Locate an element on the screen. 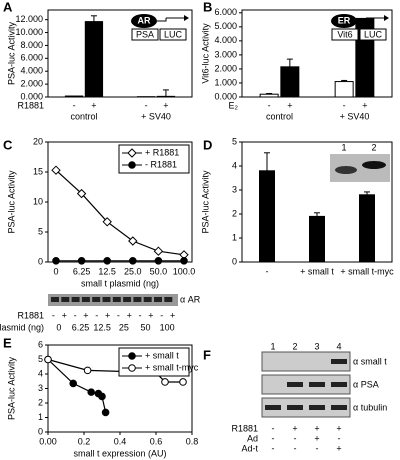 The height and width of the screenshot is (460, 400). y-tick-label: 1.000 is located at coordinates (225, 82).